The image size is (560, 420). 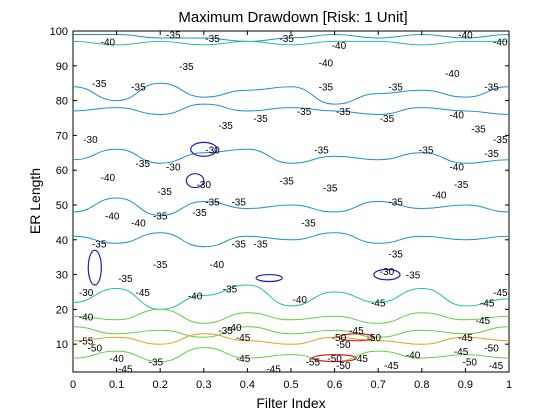 I want to click on x-axis-label: Filter Index, so click(x=290, y=403).